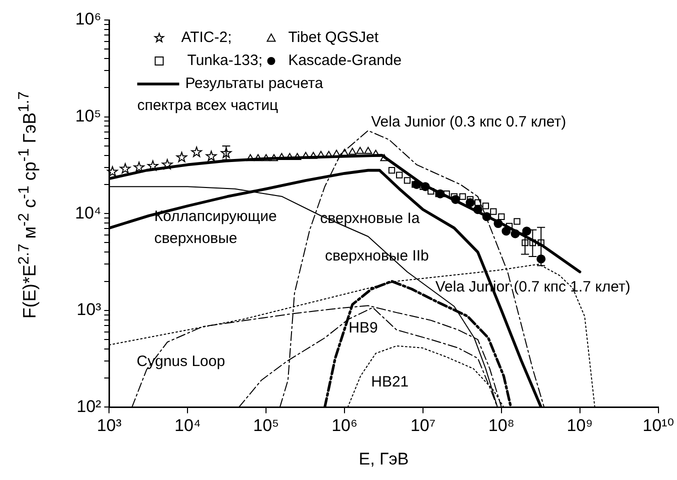  Describe the element at coordinates (383, 458) in the screenshot. I see `x-axis-title: E, ГэВ` at that location.